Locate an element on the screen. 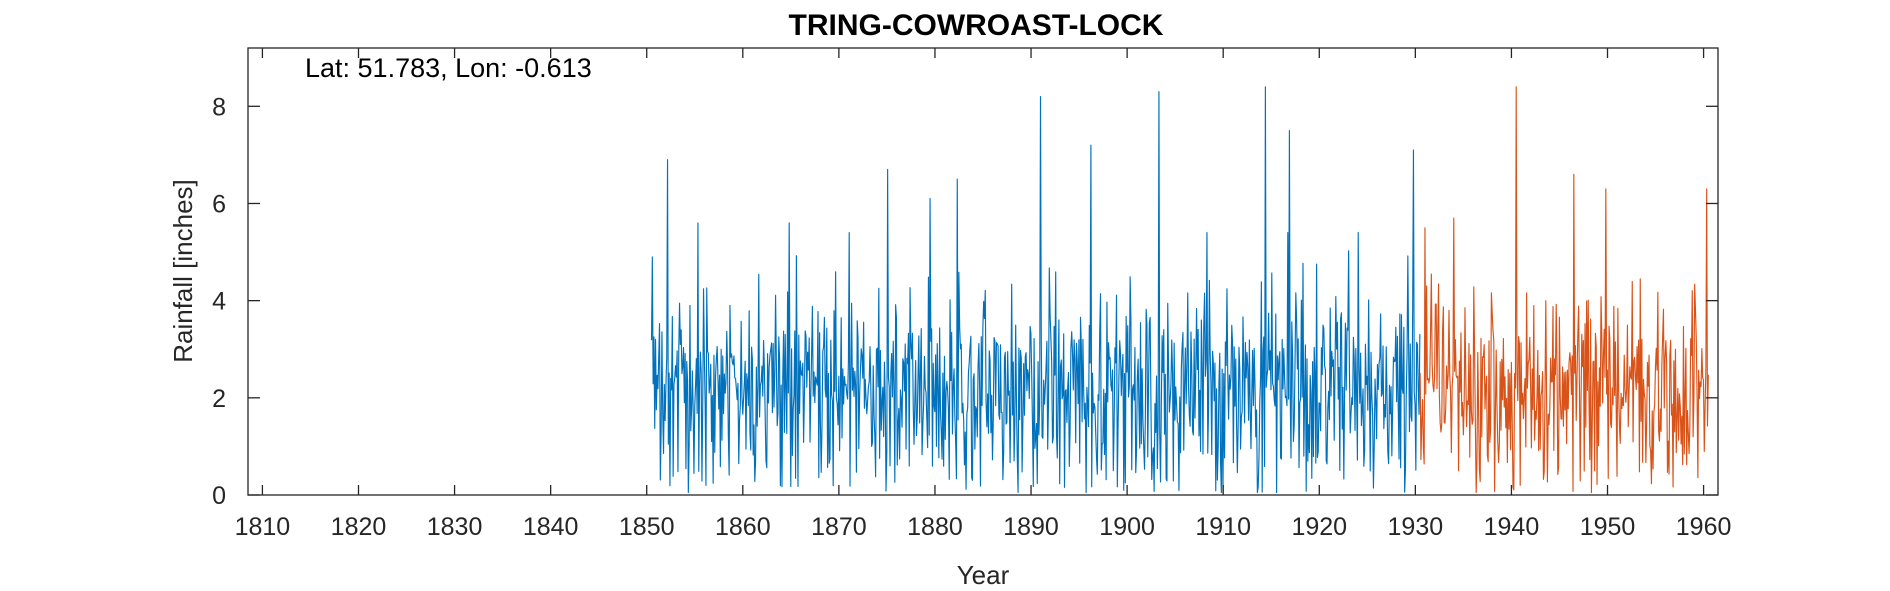 This screenshot has width=1890, height=591. x-tick-label: 1860 is located at coordinates (743, 527).